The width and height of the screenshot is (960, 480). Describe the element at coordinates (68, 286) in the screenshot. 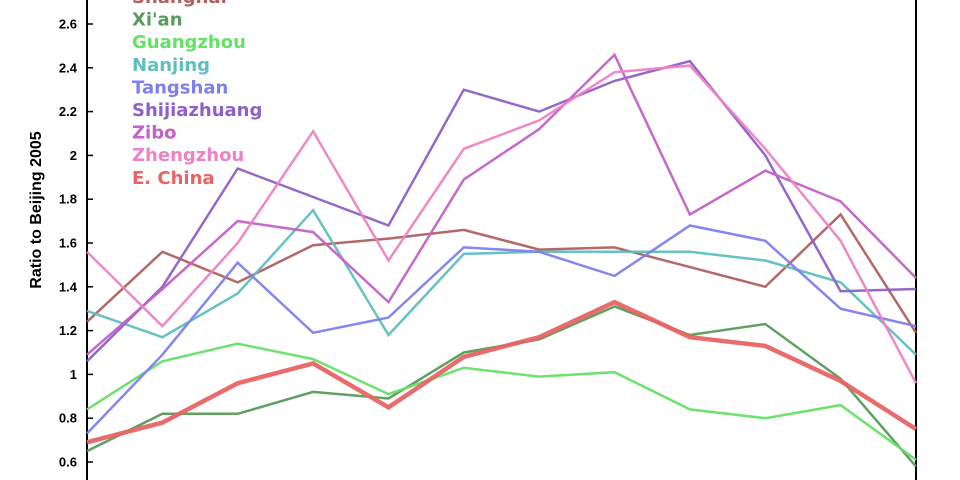

I see `y-tick-label: 1.4` at that location.